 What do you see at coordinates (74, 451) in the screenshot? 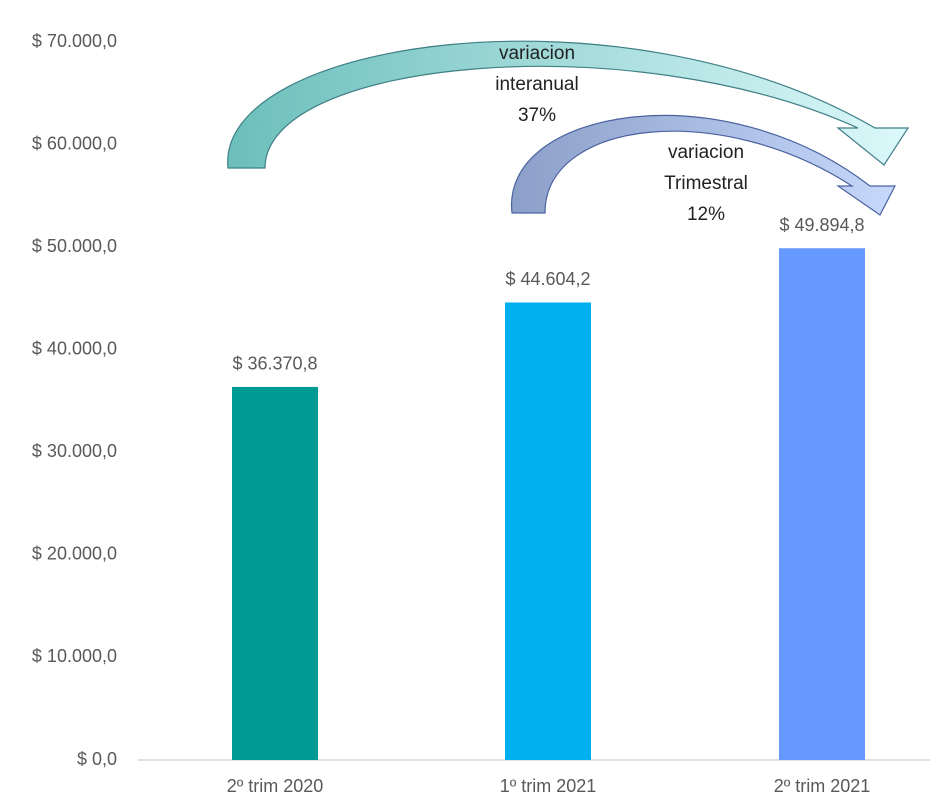
I see `y-tick-label: $ 30.000,0` at bounding box center [74, 451].